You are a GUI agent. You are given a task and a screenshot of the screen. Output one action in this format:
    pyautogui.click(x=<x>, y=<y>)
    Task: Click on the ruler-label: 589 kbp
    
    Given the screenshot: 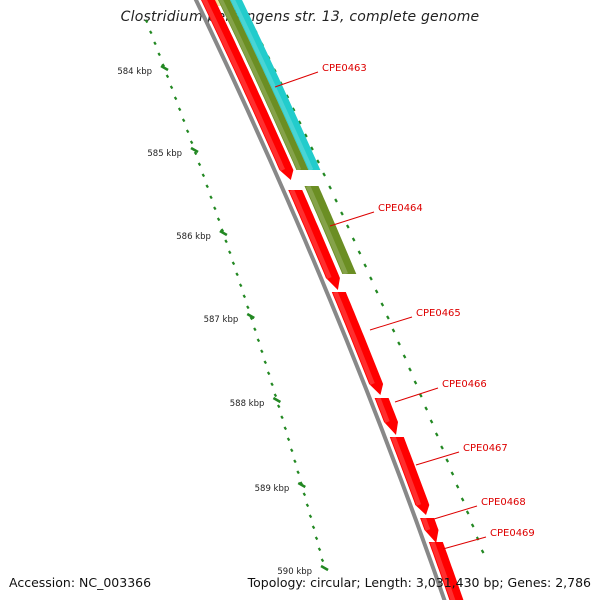 What is the action you would take?
    pyautogui.click(x=272, y=489)
    